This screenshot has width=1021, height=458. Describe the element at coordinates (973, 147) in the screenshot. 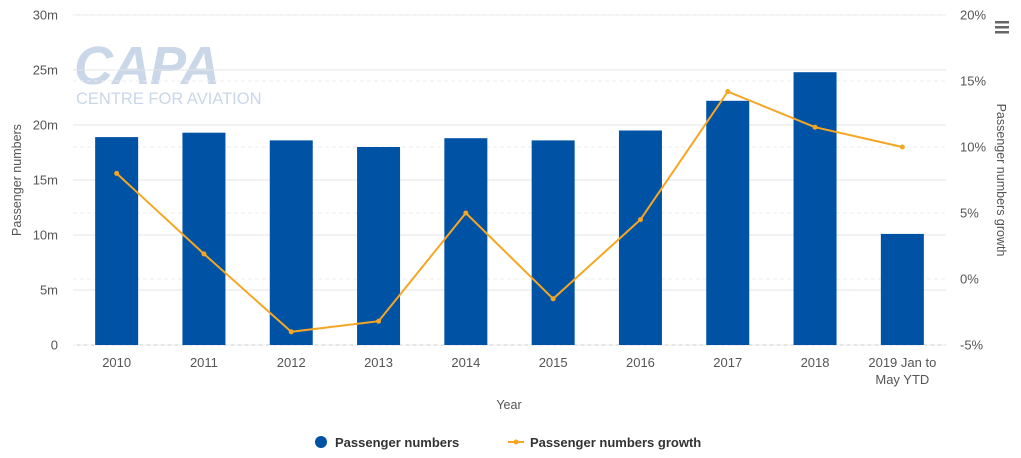

I see `right-y-tick-label: 10%` at that location.